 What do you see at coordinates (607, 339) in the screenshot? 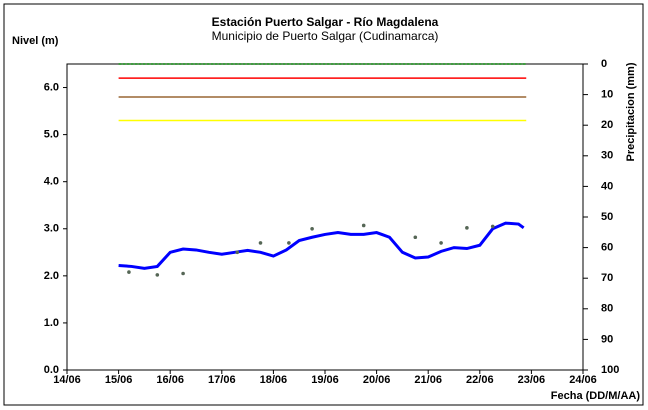
I see `y2-tick-label: 90` at bounding box center [607, 339].